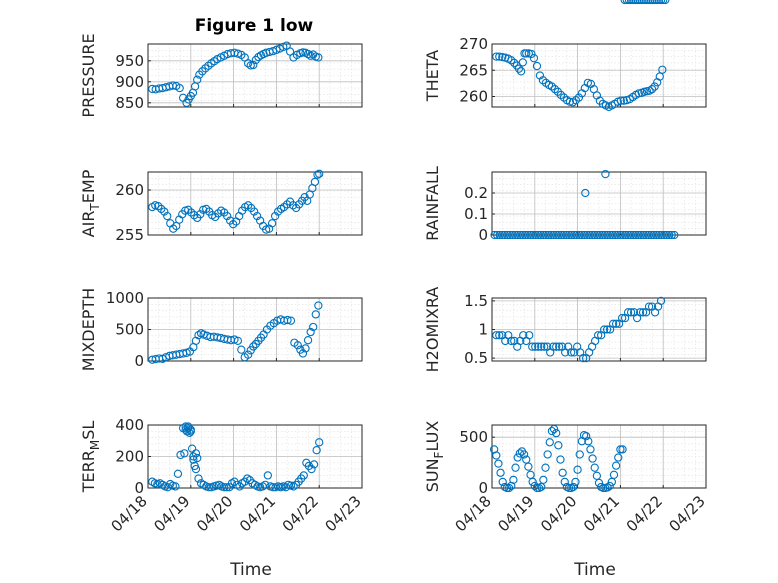 This screenshot has width=778, height=583. Describe the element at coordinates (129, 190) in the screenshot. I see `y-tick-label: 260` at that location.